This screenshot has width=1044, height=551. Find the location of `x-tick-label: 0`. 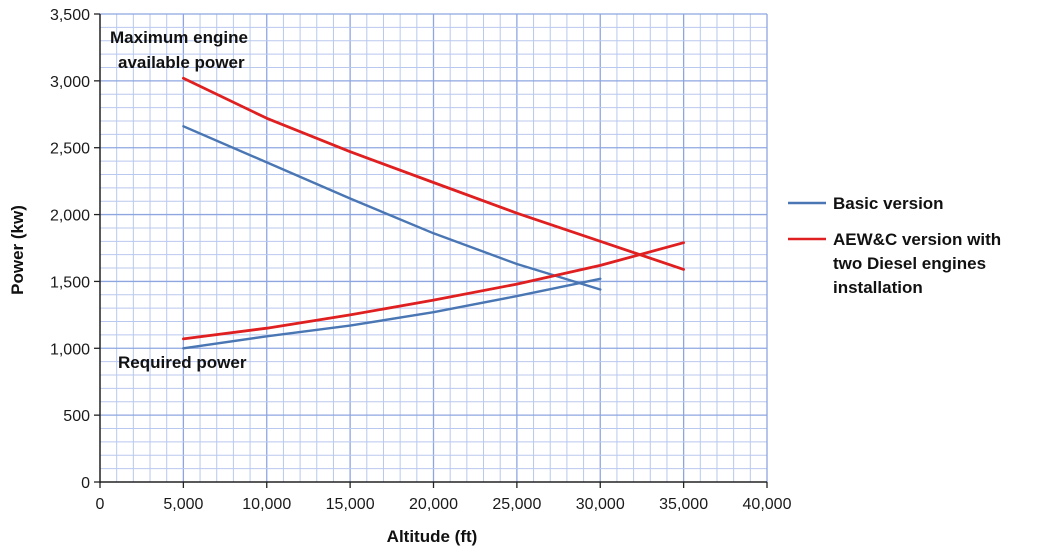

x-tick-label: 0 is located at coordinates (100, 504).